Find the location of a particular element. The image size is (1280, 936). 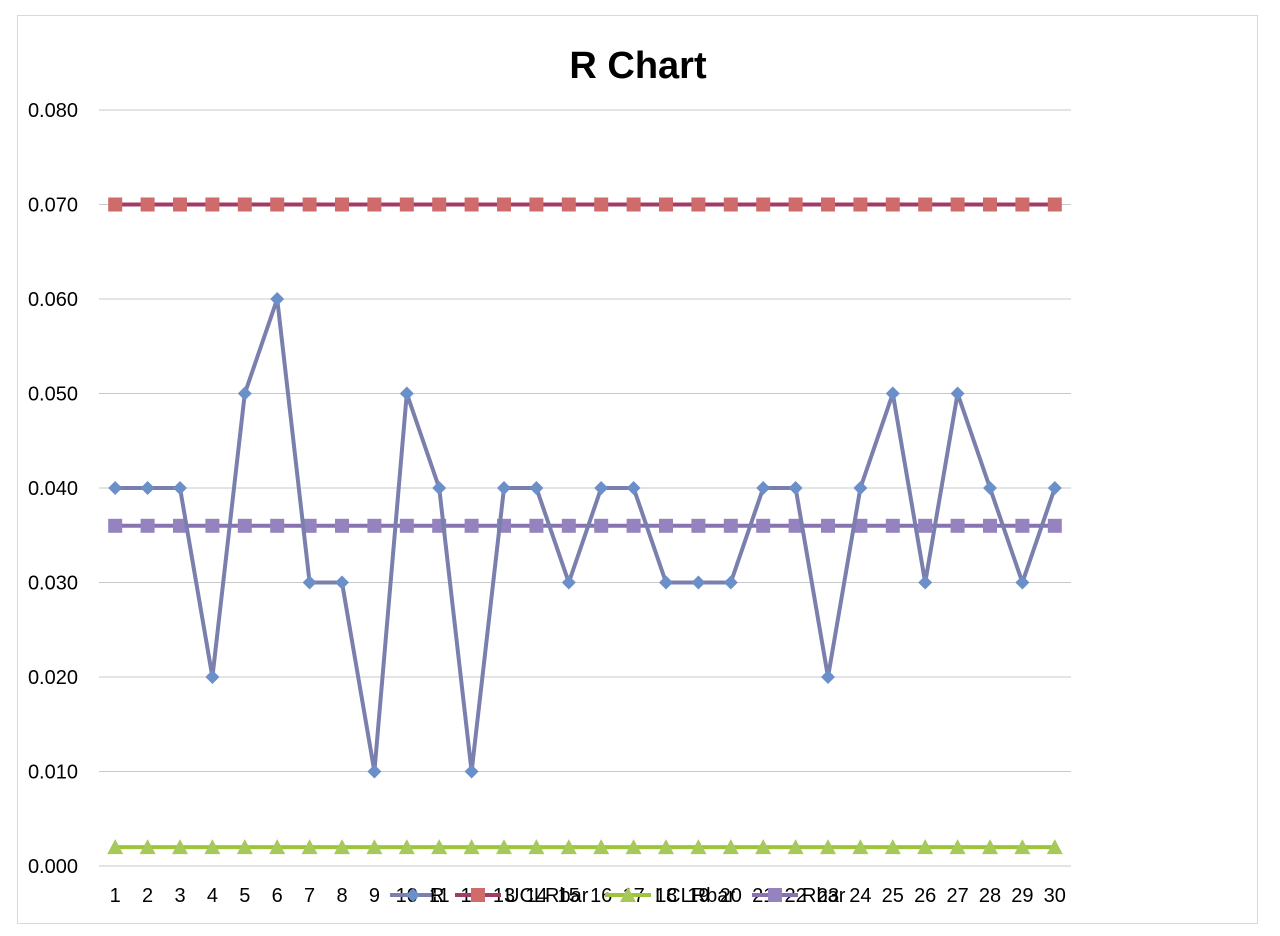

x-tick-label: 24 is located at coordinates (860, 896).